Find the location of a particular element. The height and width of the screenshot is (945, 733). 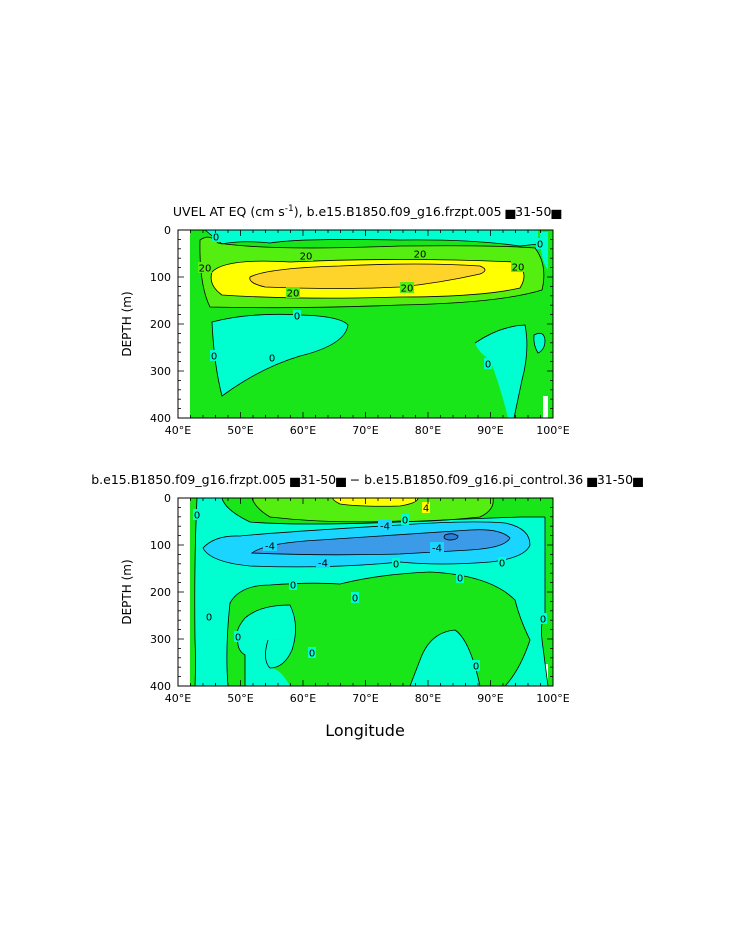

x-axis-label: Longitude is located at coordinates (365, 730).